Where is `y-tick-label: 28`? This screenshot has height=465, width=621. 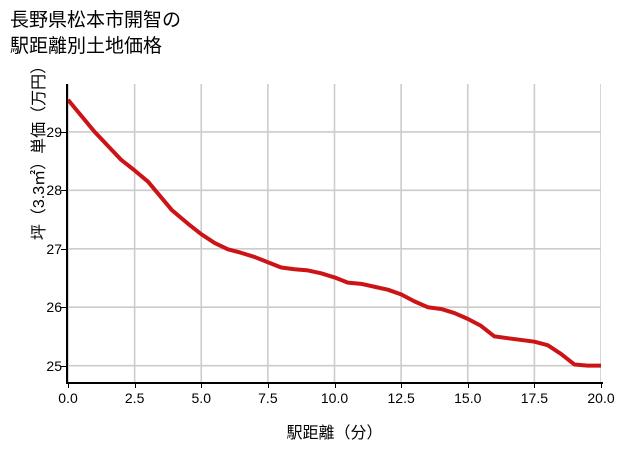 y-tick-label: 28 is located at coordinates (54, 190).